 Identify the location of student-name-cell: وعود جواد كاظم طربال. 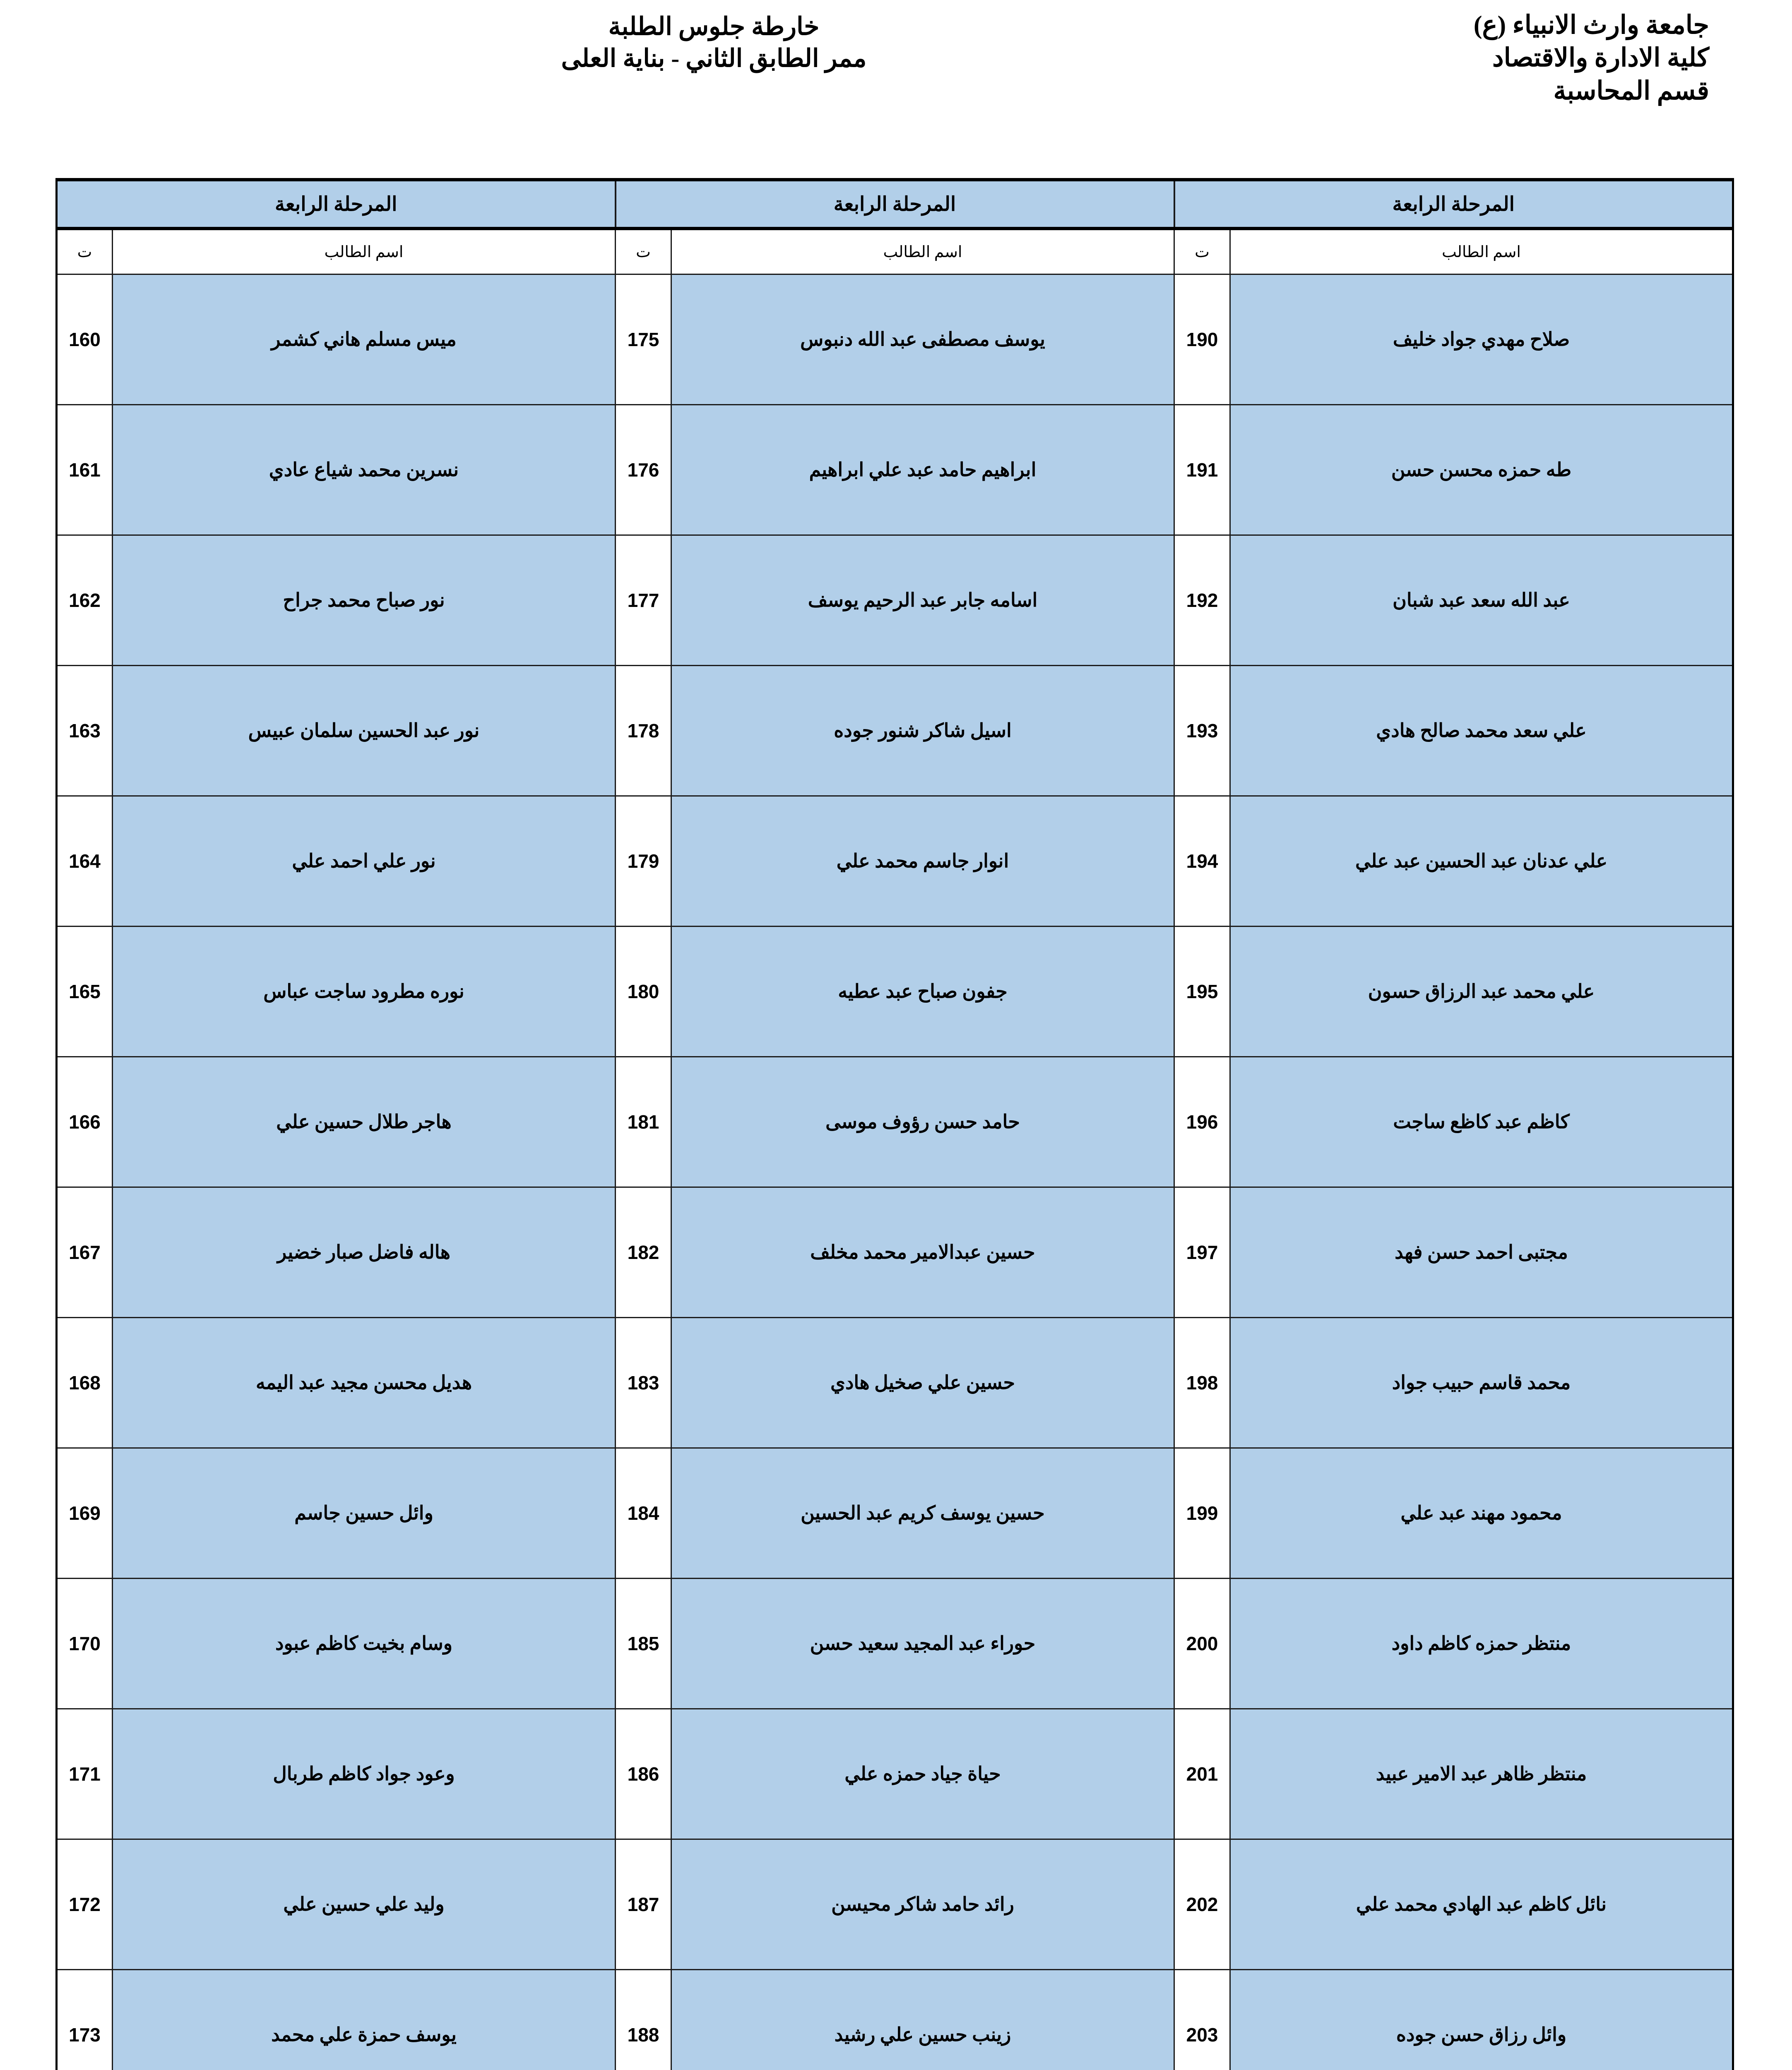
(364, 1774).